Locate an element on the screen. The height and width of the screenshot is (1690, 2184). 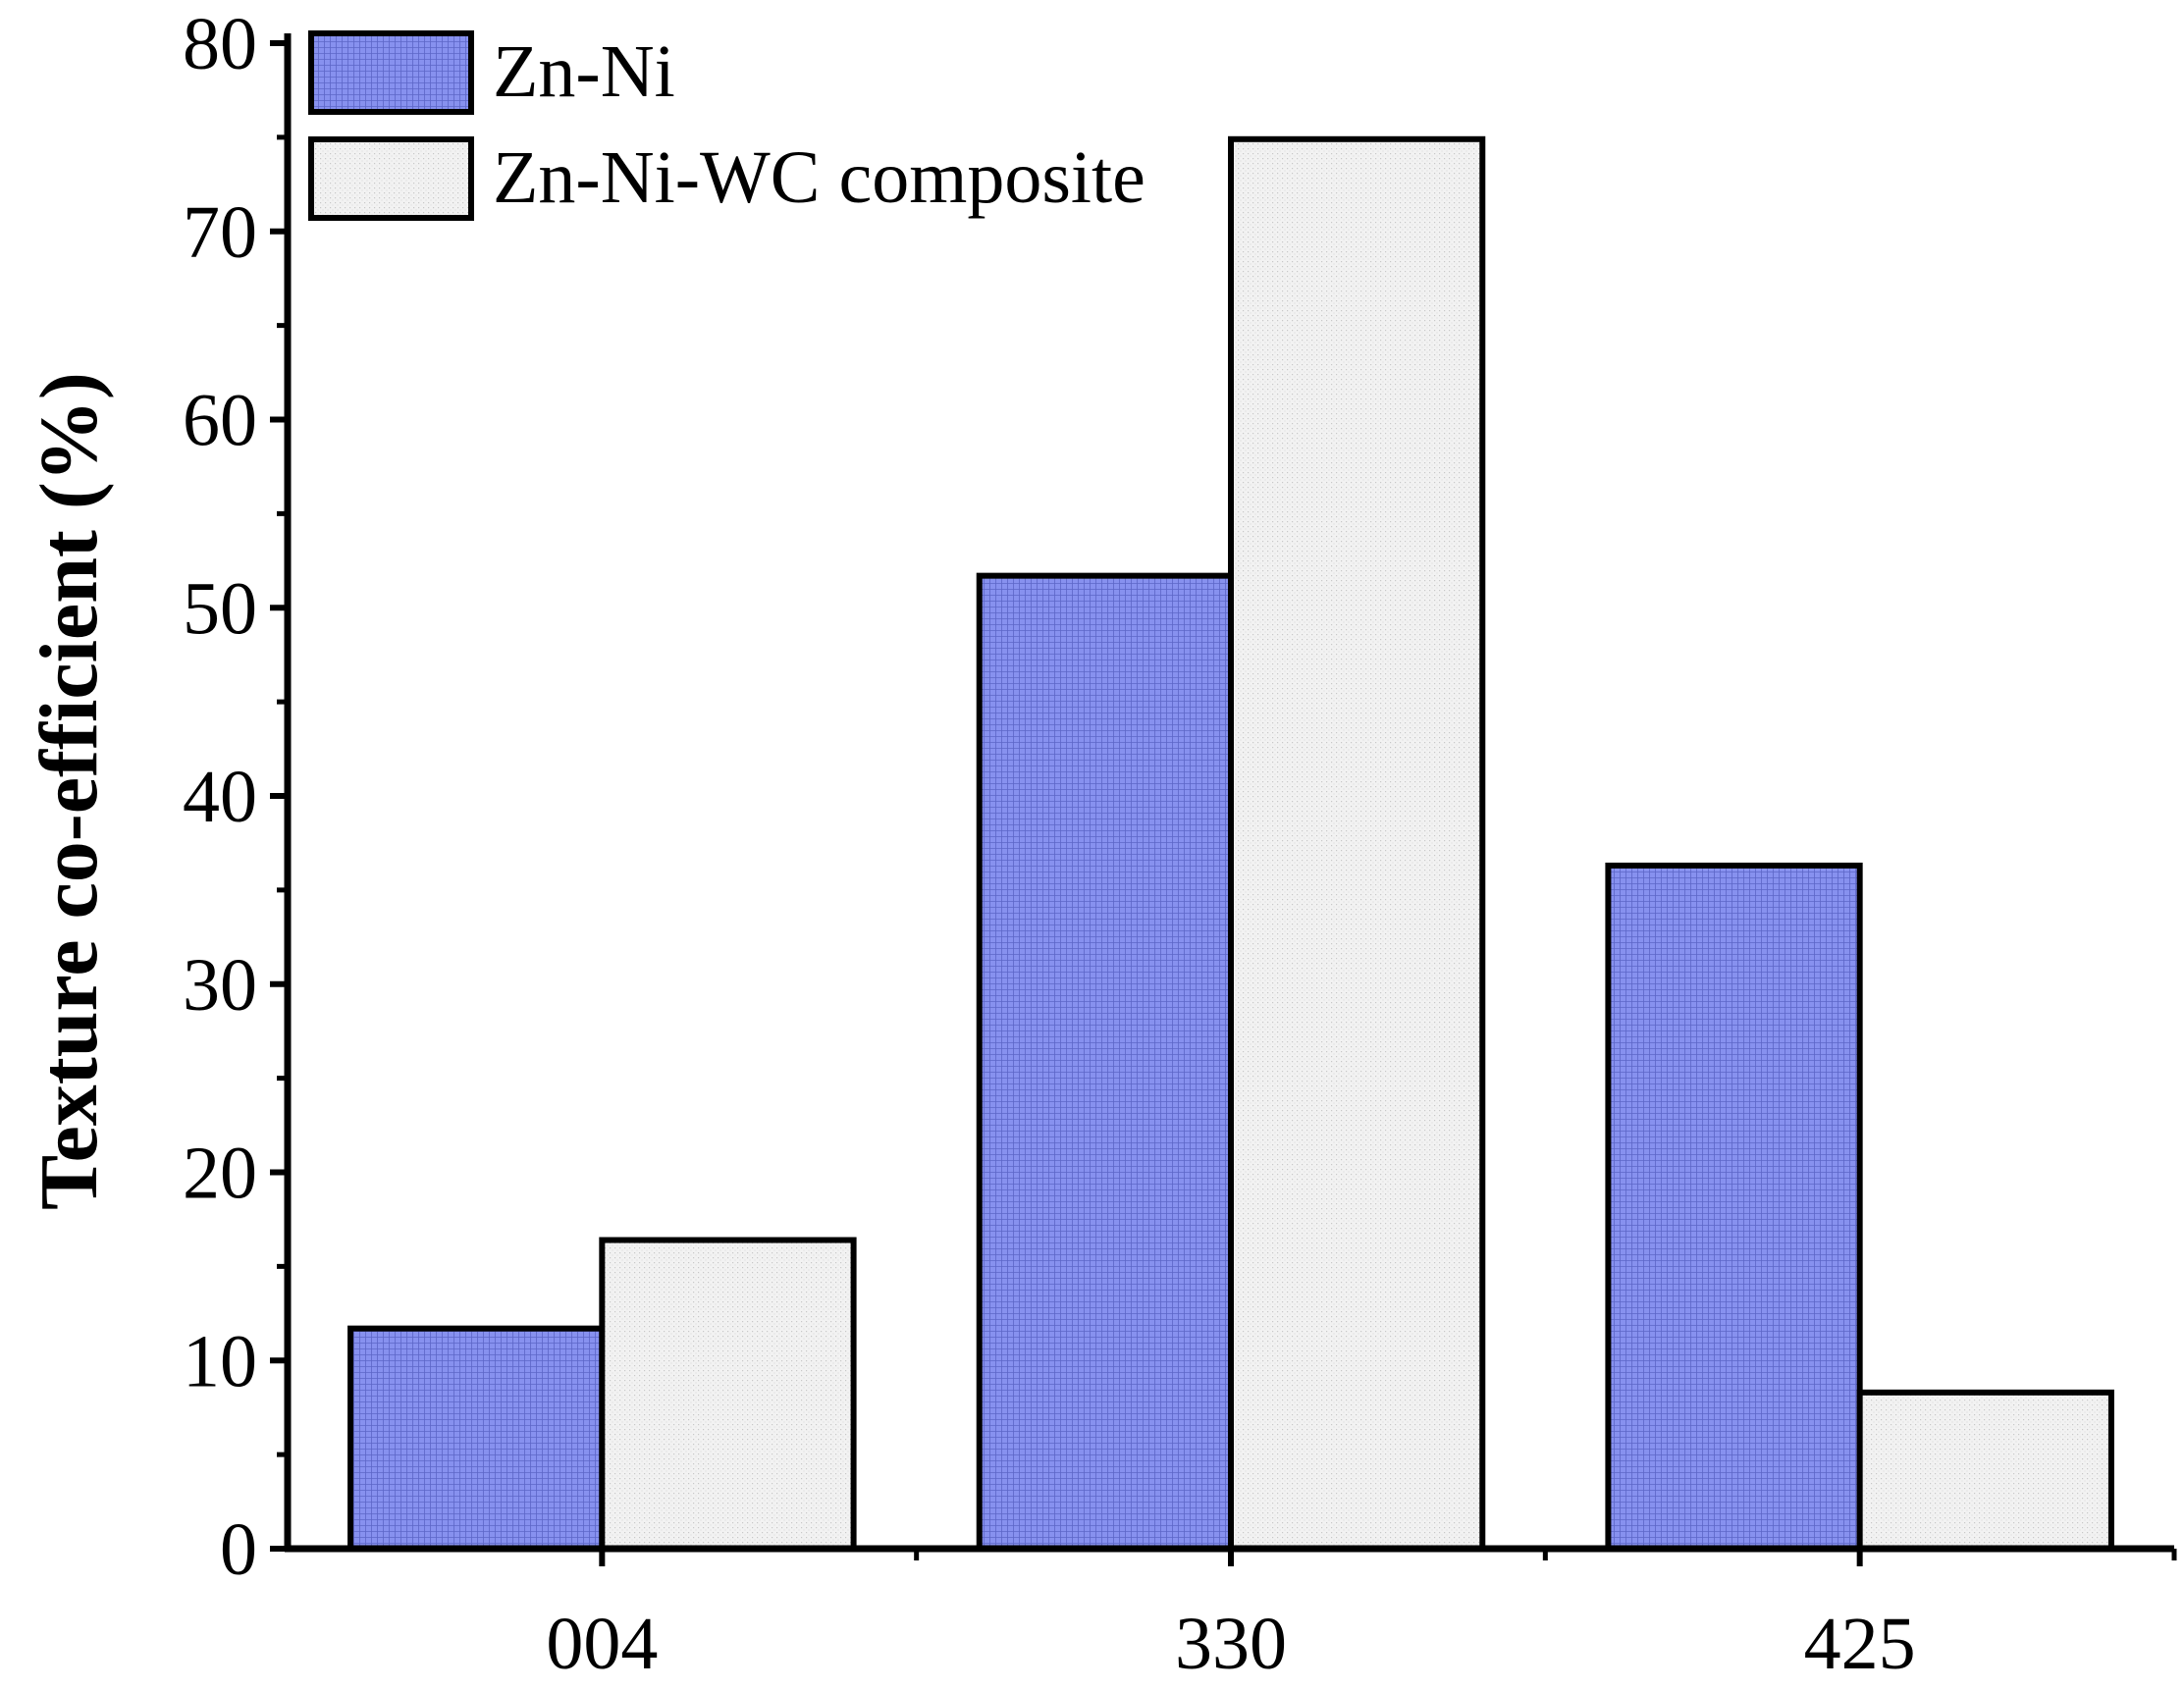
y-tick-label: 20 is located at coordinates (220, 1174).